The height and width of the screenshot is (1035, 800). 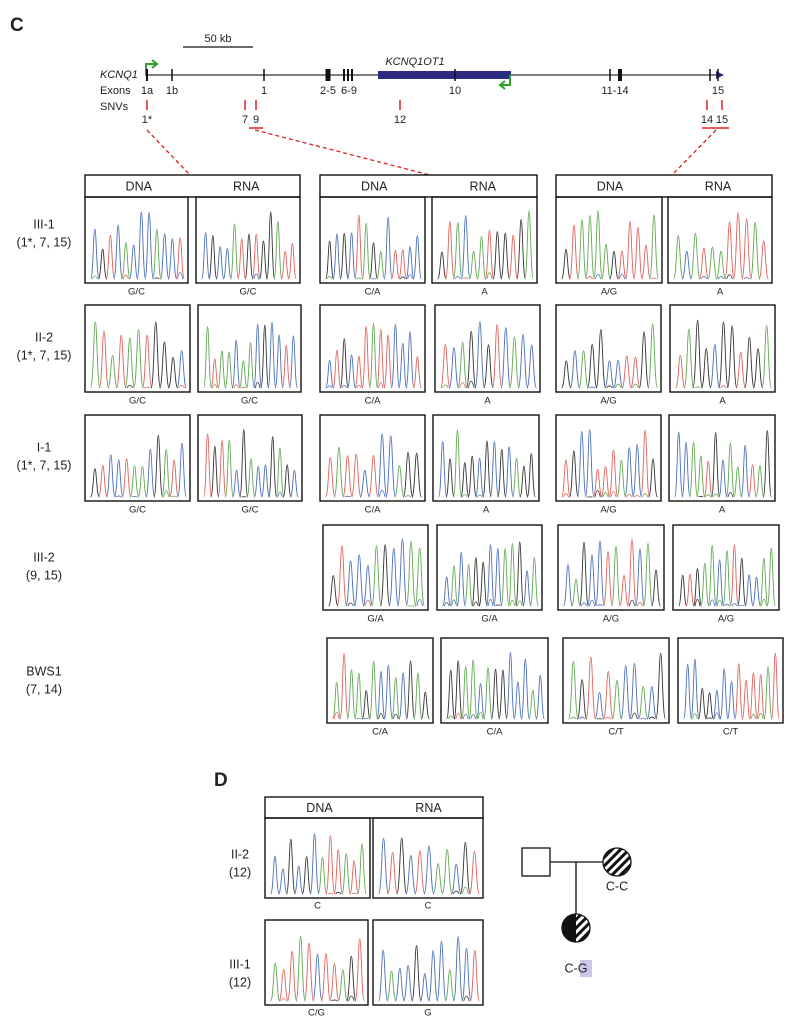 What do you see at coordinates (240, 872) in the screenshot?
I see `sample-snvs: (12)` at bounding box center [240, 872].